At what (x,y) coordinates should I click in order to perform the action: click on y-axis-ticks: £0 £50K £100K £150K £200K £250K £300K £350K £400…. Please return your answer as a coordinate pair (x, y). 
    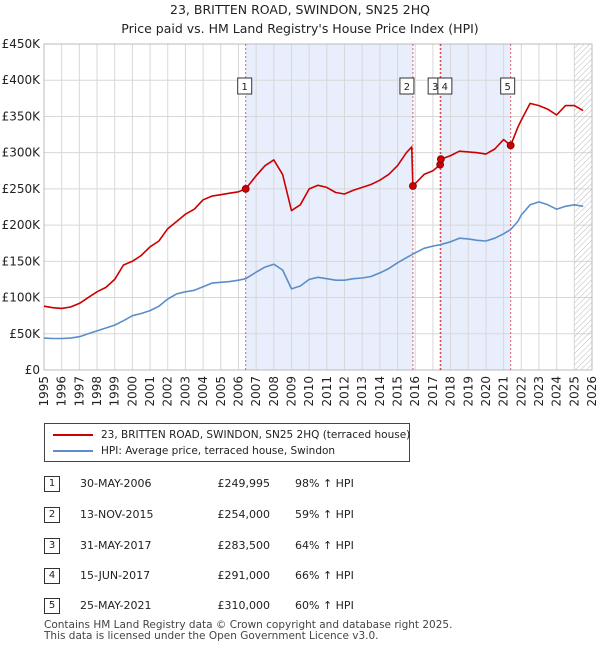
    Looking at the image, I should click on (22, 207).